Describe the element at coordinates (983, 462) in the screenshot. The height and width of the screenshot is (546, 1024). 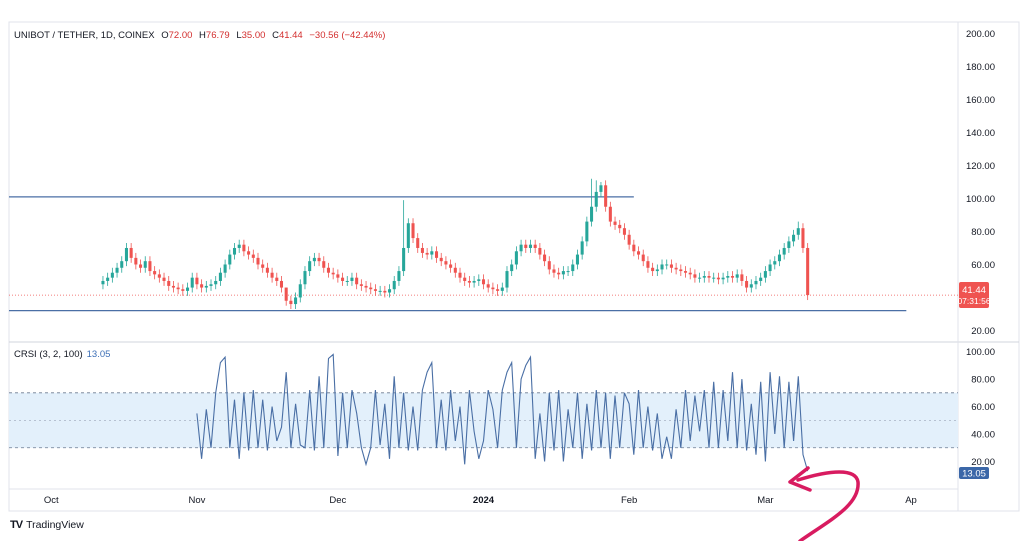
I see `crsi-tick-label: 20.00` at that location.